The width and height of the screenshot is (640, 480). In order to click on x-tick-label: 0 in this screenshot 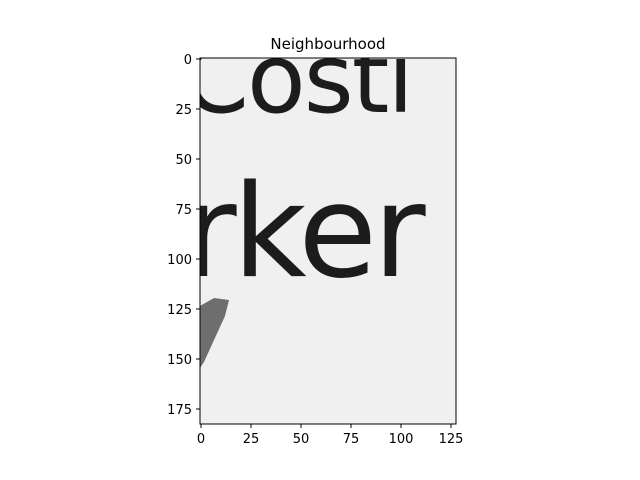, I will do `click(201, 439)`.